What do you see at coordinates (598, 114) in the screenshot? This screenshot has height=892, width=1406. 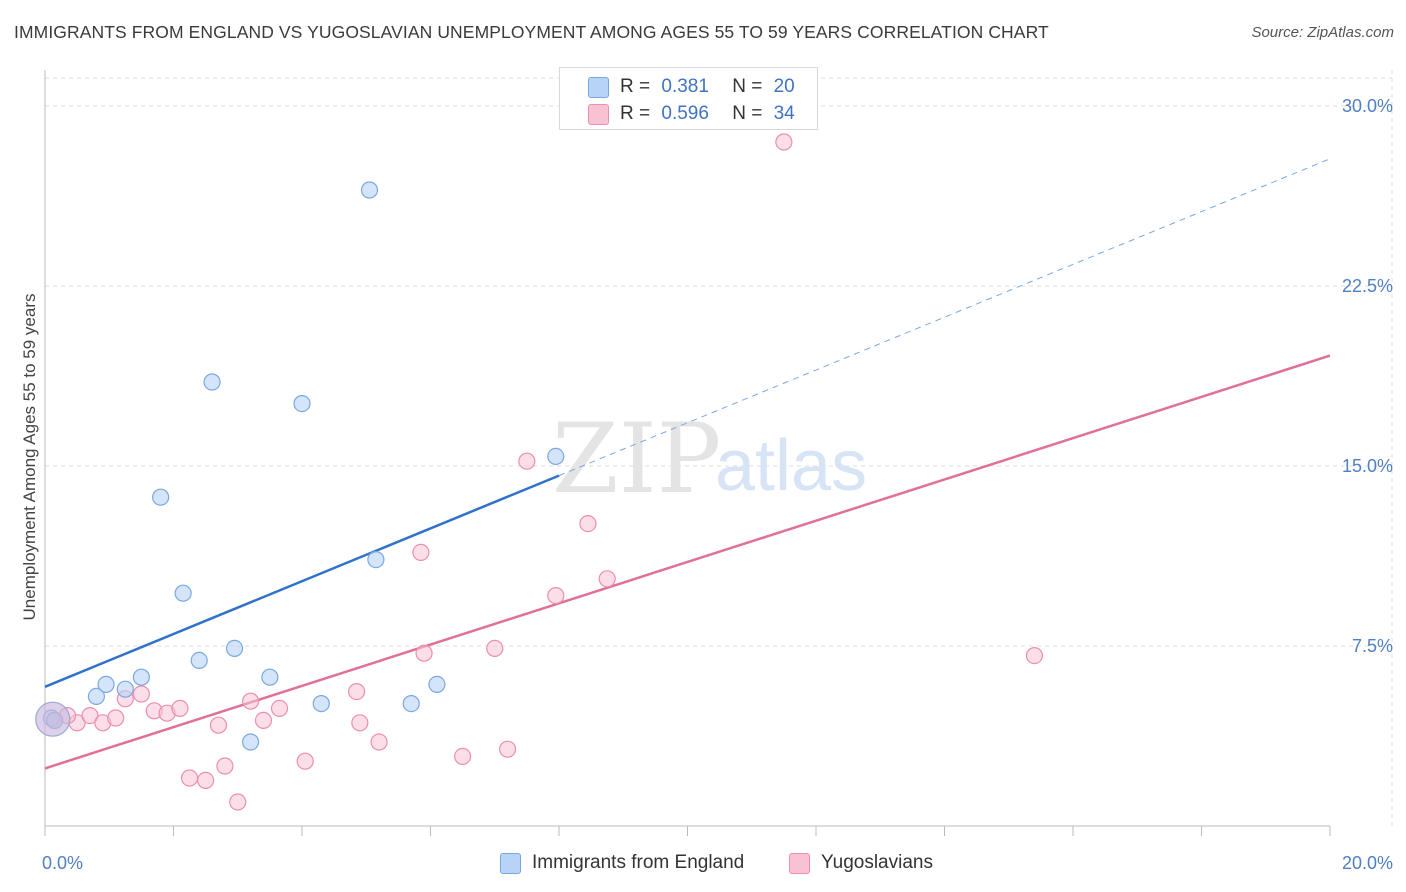 I see `legend-swatch-yugoslavians` at bounding box center [598, 114].